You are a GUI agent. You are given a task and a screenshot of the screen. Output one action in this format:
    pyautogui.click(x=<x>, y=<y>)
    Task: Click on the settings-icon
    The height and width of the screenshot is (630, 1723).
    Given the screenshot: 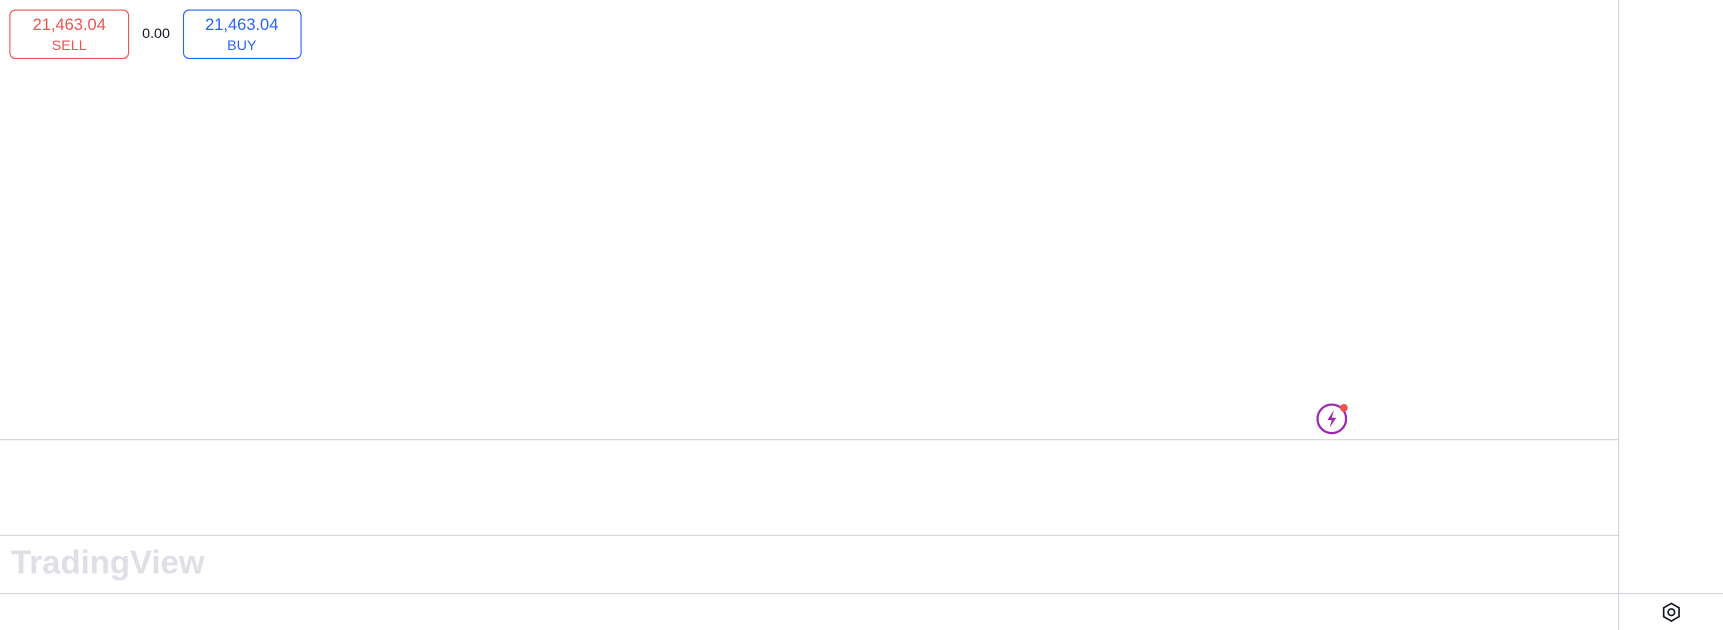 What is the action you would take?
    pyautogui.click(x=1671, y=612)
    